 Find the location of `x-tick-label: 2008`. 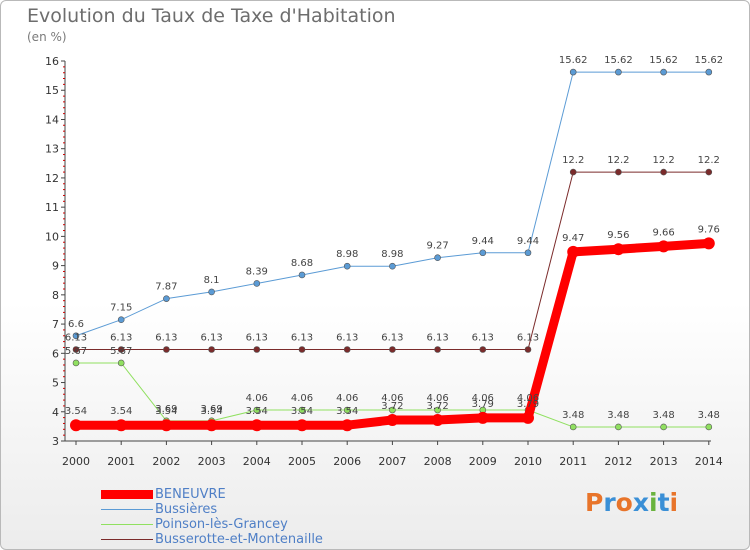

x-tick-label: 2008 is located at coordinates (438, 461).